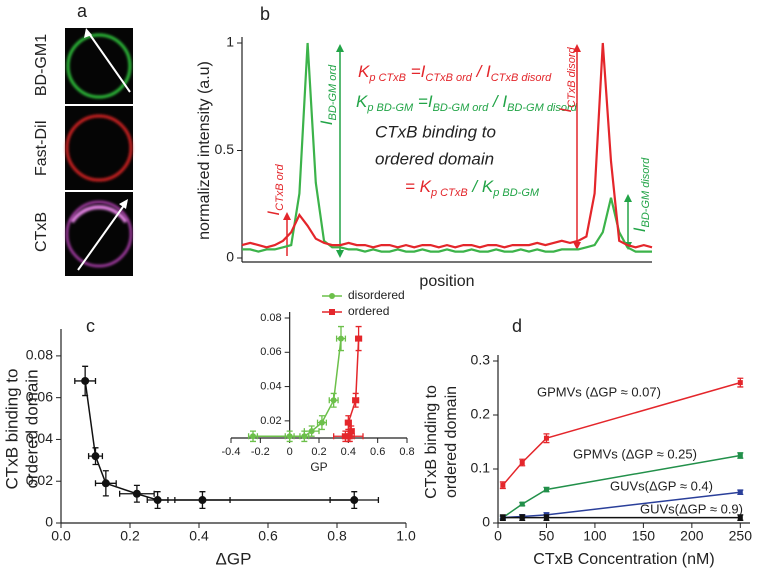 This screenshot has width=763, height=576. What do you see at coordinates (497, 101) in the screenshot?
I see `annotation-text: / I` at bounding box center [497, 101].